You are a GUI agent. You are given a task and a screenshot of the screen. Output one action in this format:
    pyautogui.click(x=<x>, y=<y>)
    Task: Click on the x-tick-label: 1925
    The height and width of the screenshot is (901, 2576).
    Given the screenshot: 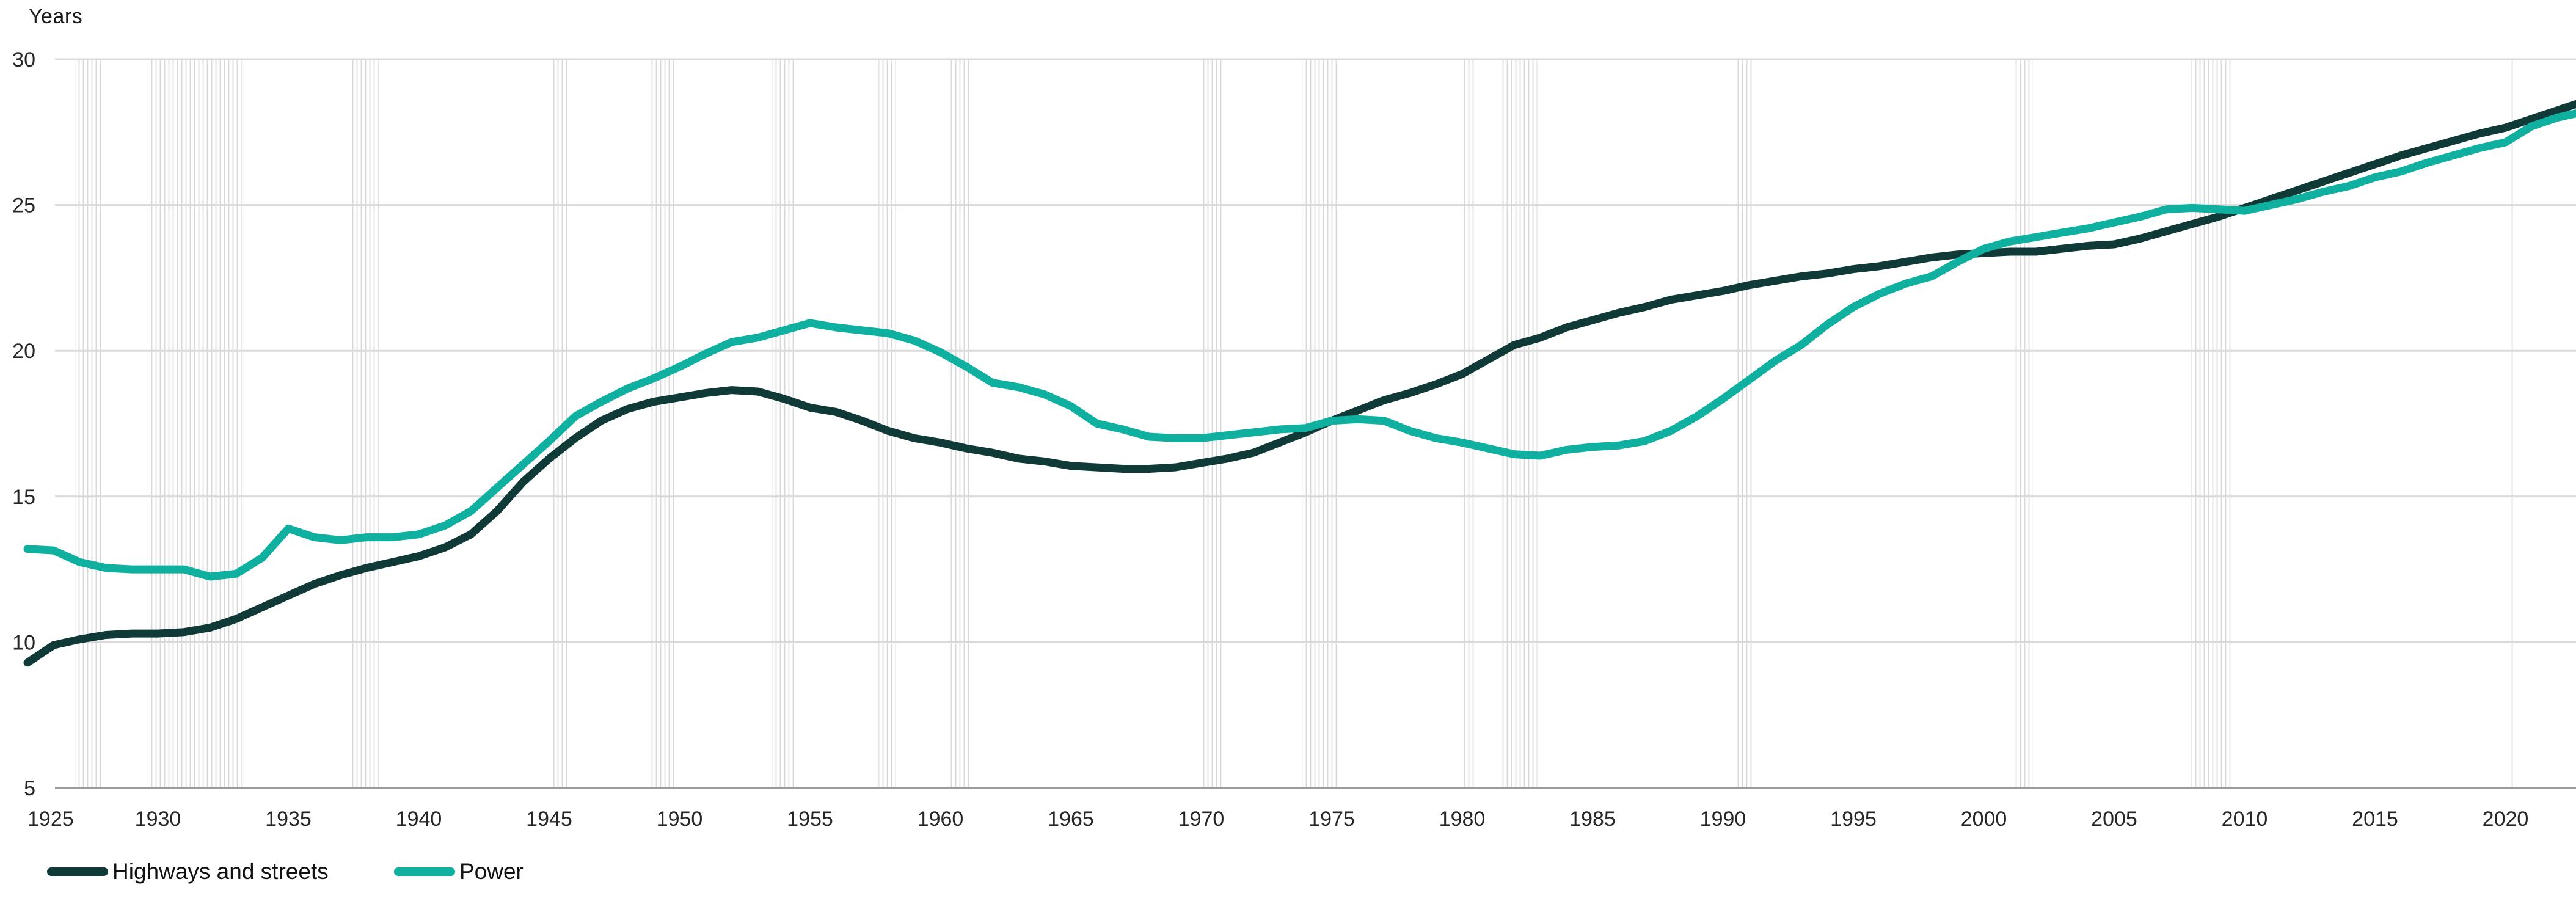 What is the action you would take?
    pyautogui.click(x=50, y=820)
    